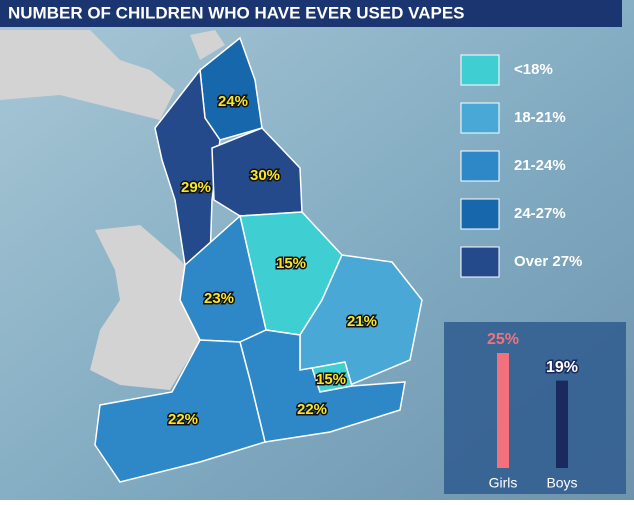 Image resolution: width=634 pixels, height=505 pixels. What do you see at coordinates (533, 411) in the screenshot?
I see `inset-chart: 25% Girls 19% Boys` at bounding box center [533, 411].